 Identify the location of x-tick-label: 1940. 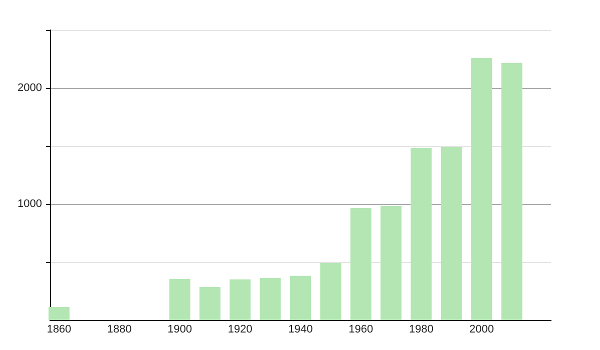
(300, 330).